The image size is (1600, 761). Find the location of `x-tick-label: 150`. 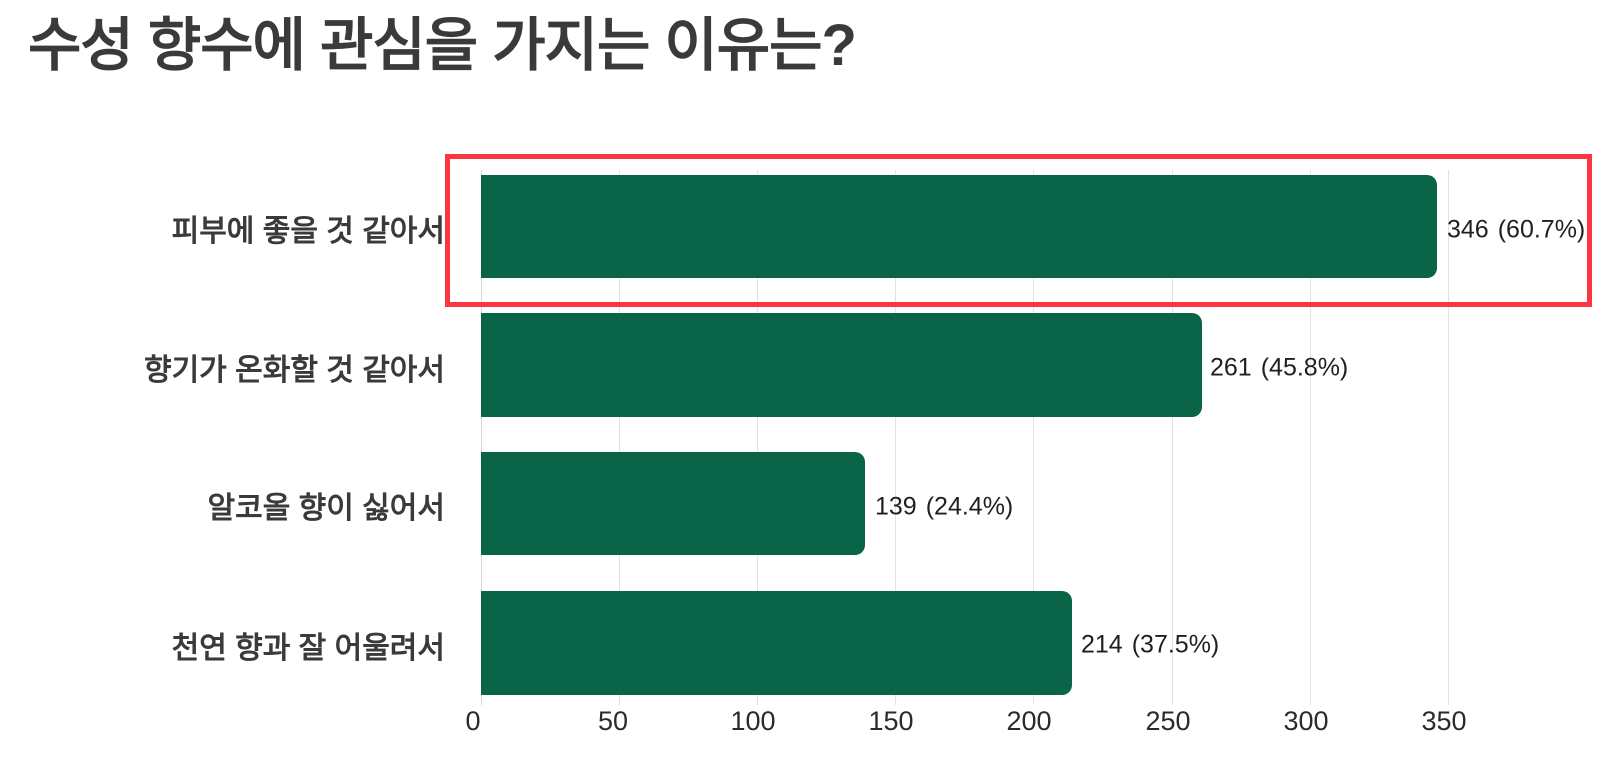

x-tick-label: 150 is located at coordinates (891, 721).